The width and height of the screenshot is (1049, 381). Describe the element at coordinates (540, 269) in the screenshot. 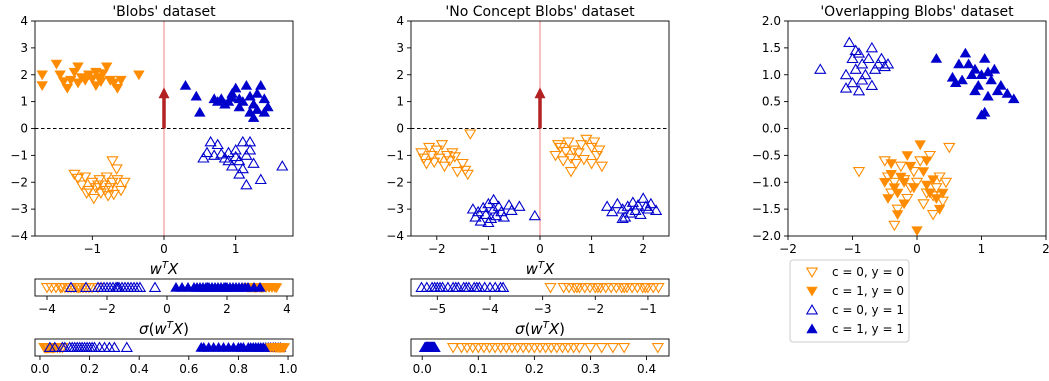

I see `no-concept-wtx-label: wTX` at that location.